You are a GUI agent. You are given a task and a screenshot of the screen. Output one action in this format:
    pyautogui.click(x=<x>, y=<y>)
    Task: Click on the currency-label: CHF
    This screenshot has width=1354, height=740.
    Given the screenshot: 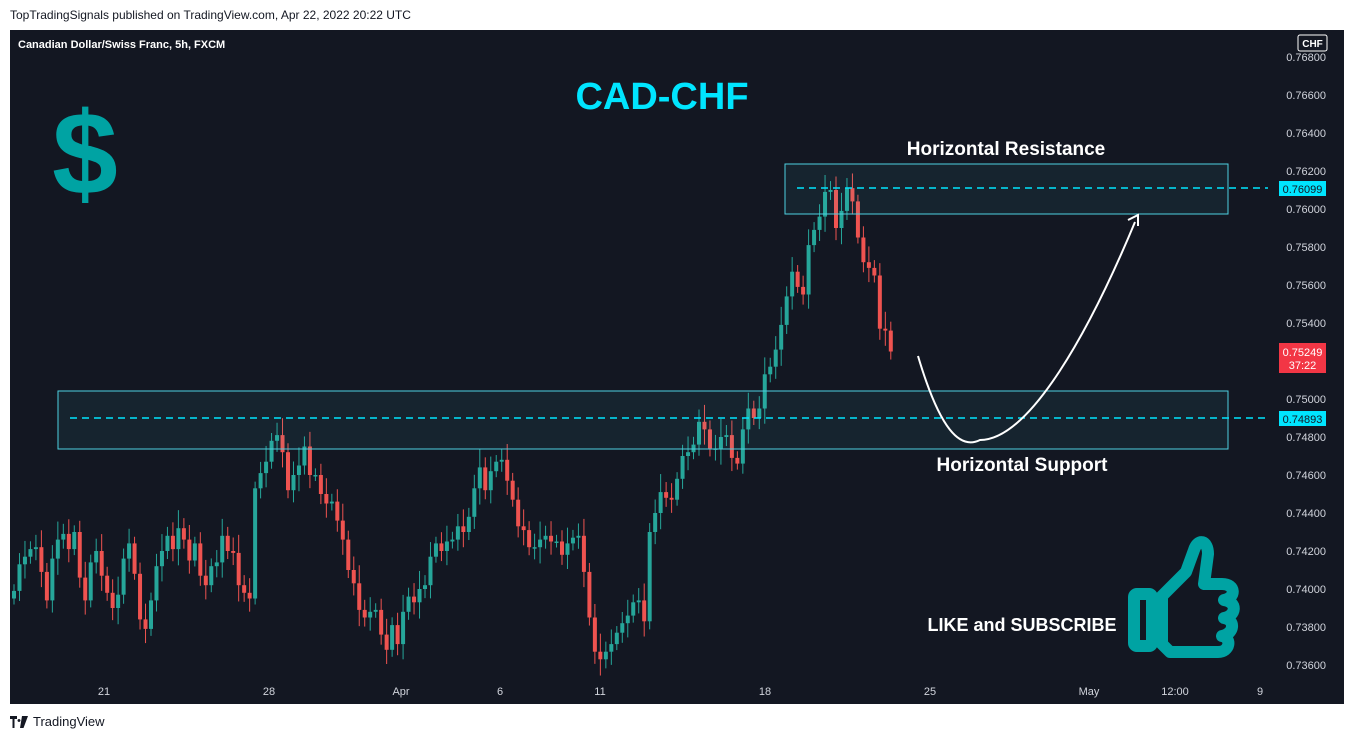 What is the action you would take?
    pyautogui.click(x=1312, y=44)
    